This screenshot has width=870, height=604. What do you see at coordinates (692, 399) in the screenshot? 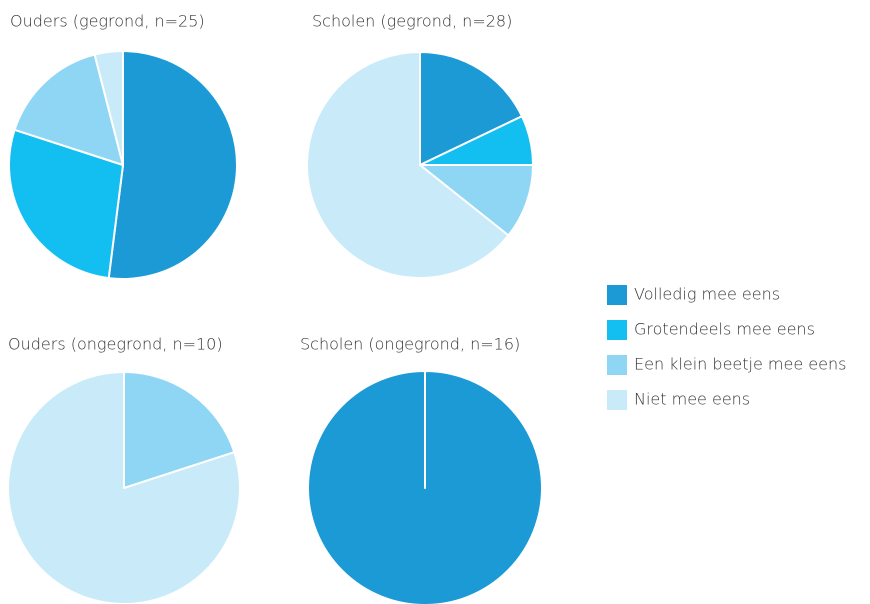
I see `legend-label: Niet mee eens` at bounding box center [692, 399].